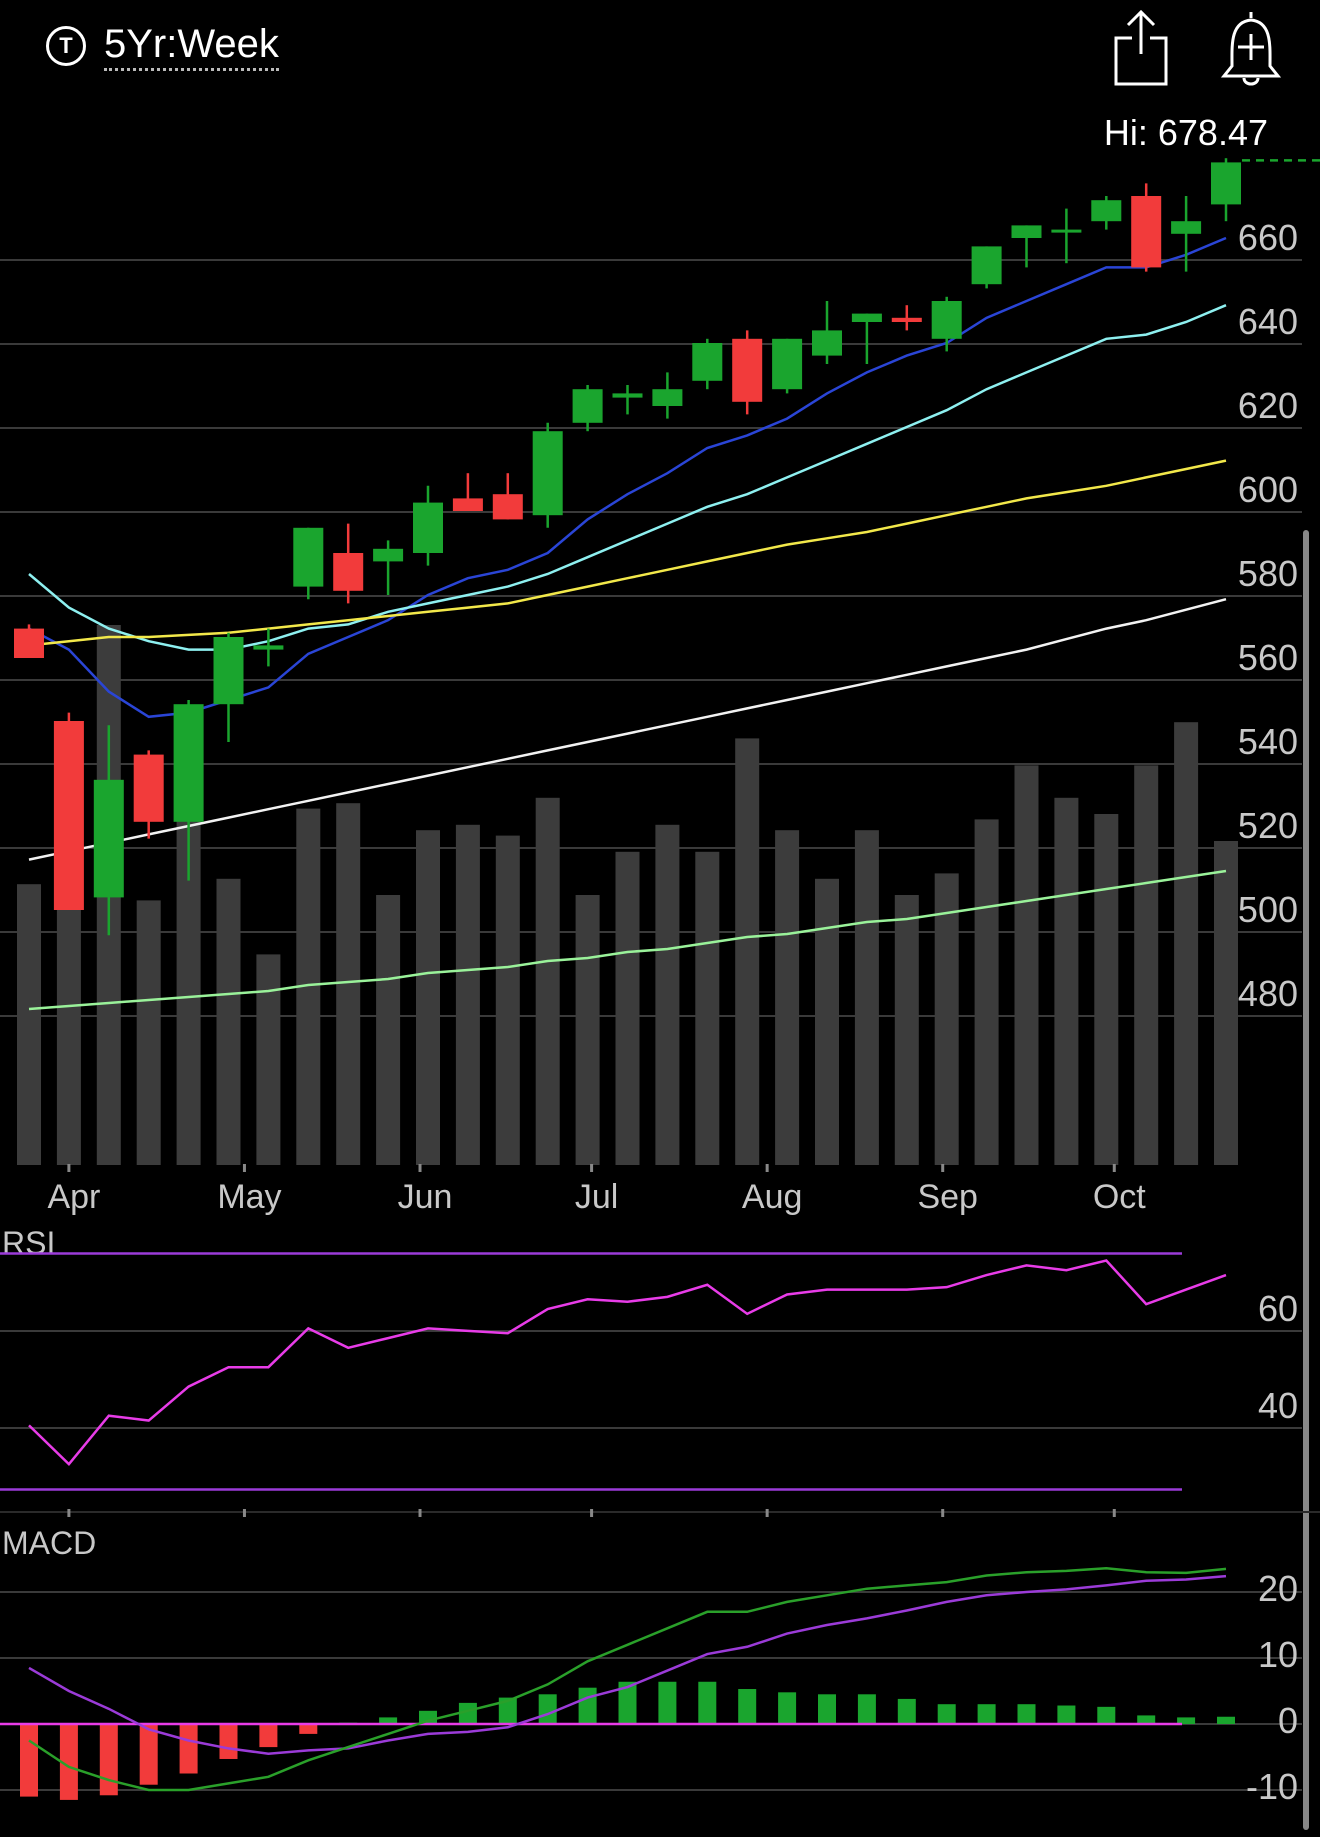 The image size is (1320, 1837). What do you see at coordinates (191, 46) in the screenshot?
I see `timeframe-label: 5Yr:Week` at bounding box center [191, 46].